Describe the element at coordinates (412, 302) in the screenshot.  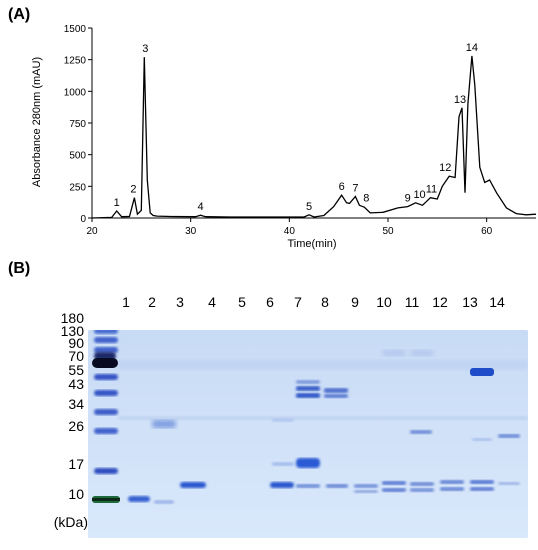
I see `lane-label: 11` at that location.